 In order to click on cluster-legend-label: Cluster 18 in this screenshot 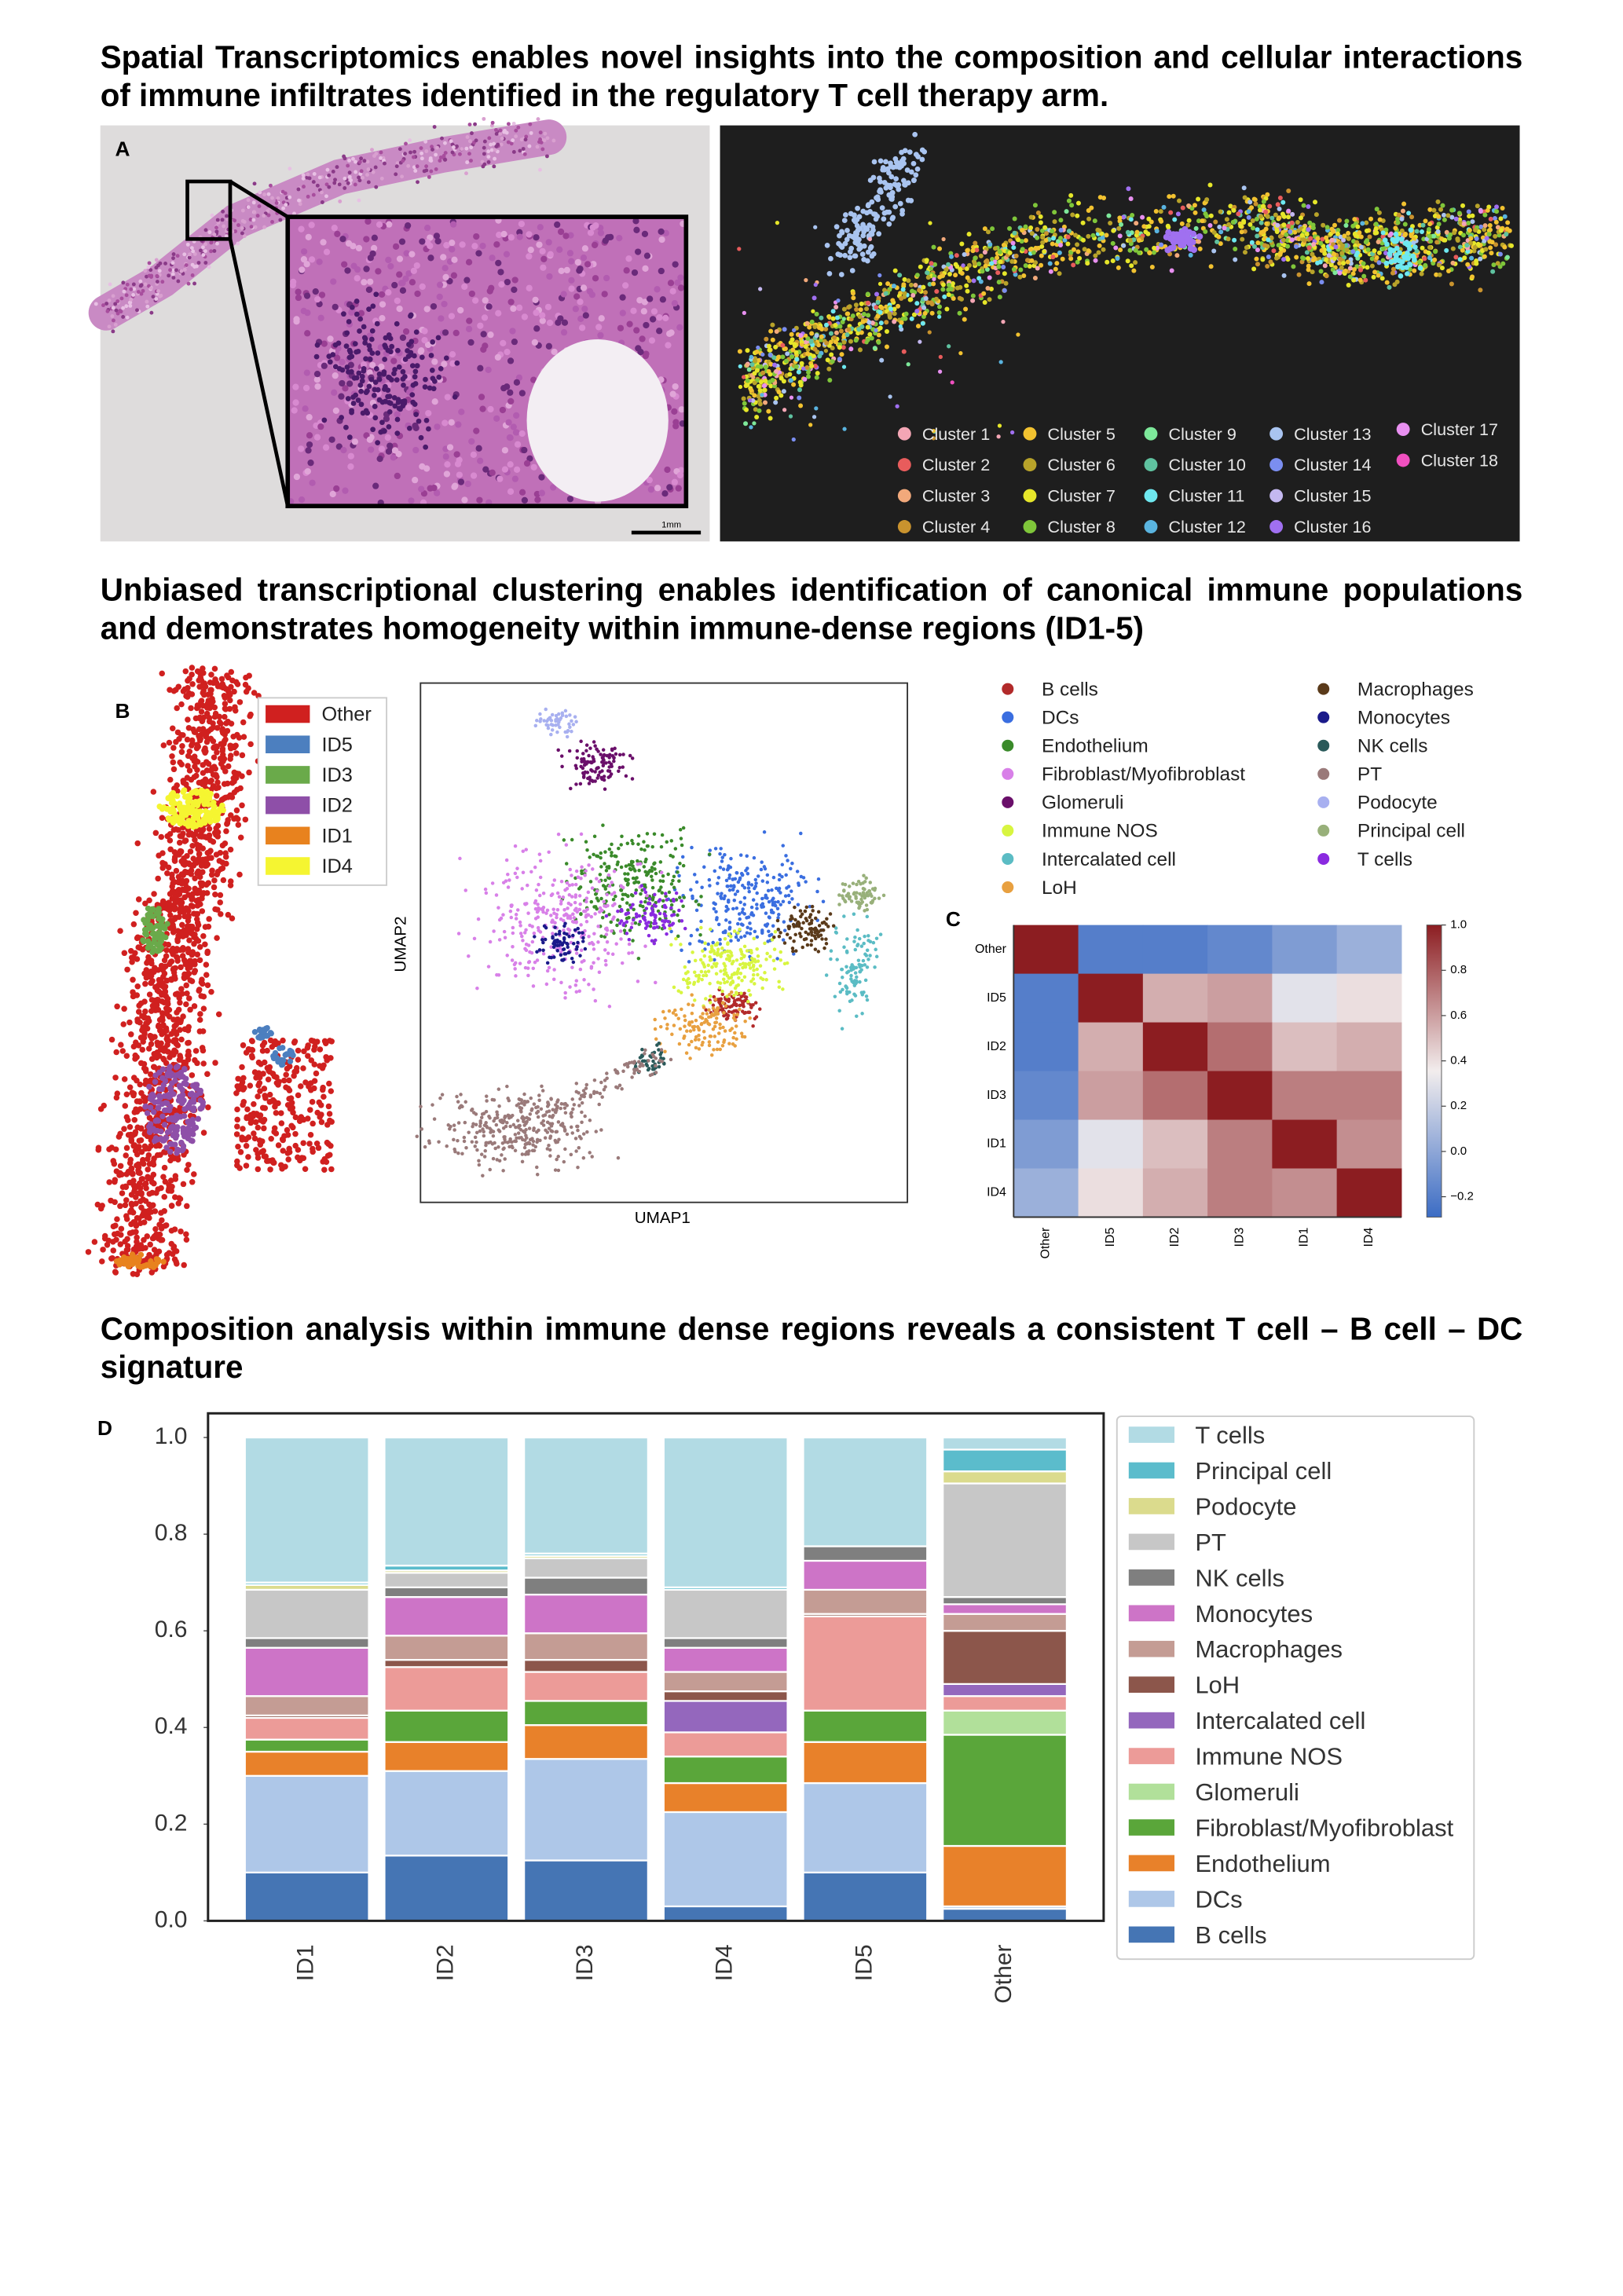, I will do `click(1459, 461)`.